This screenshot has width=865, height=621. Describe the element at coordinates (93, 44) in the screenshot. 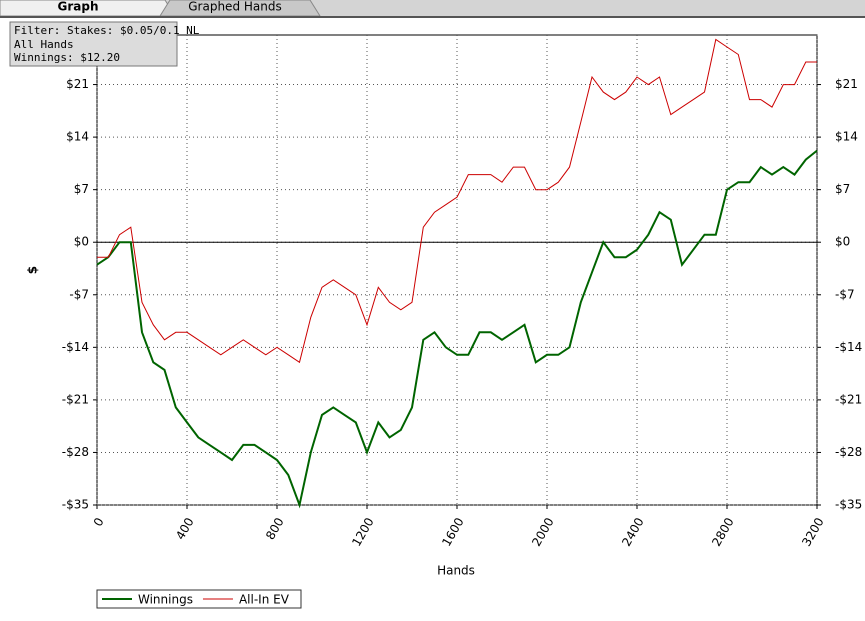

I see `filter-box` at that location.